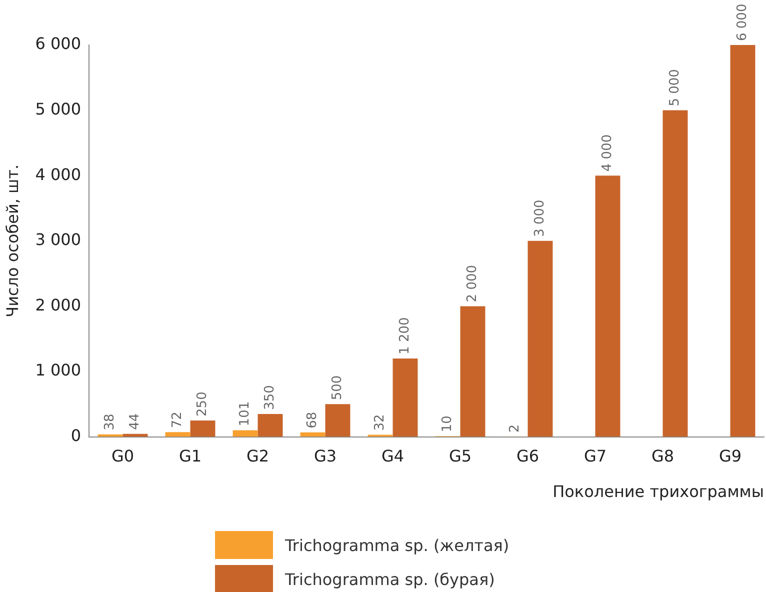 The width and height of the screenshot is (766, 592). I want to click on y-axis-title: Число особей, шт., so click(12, 241).